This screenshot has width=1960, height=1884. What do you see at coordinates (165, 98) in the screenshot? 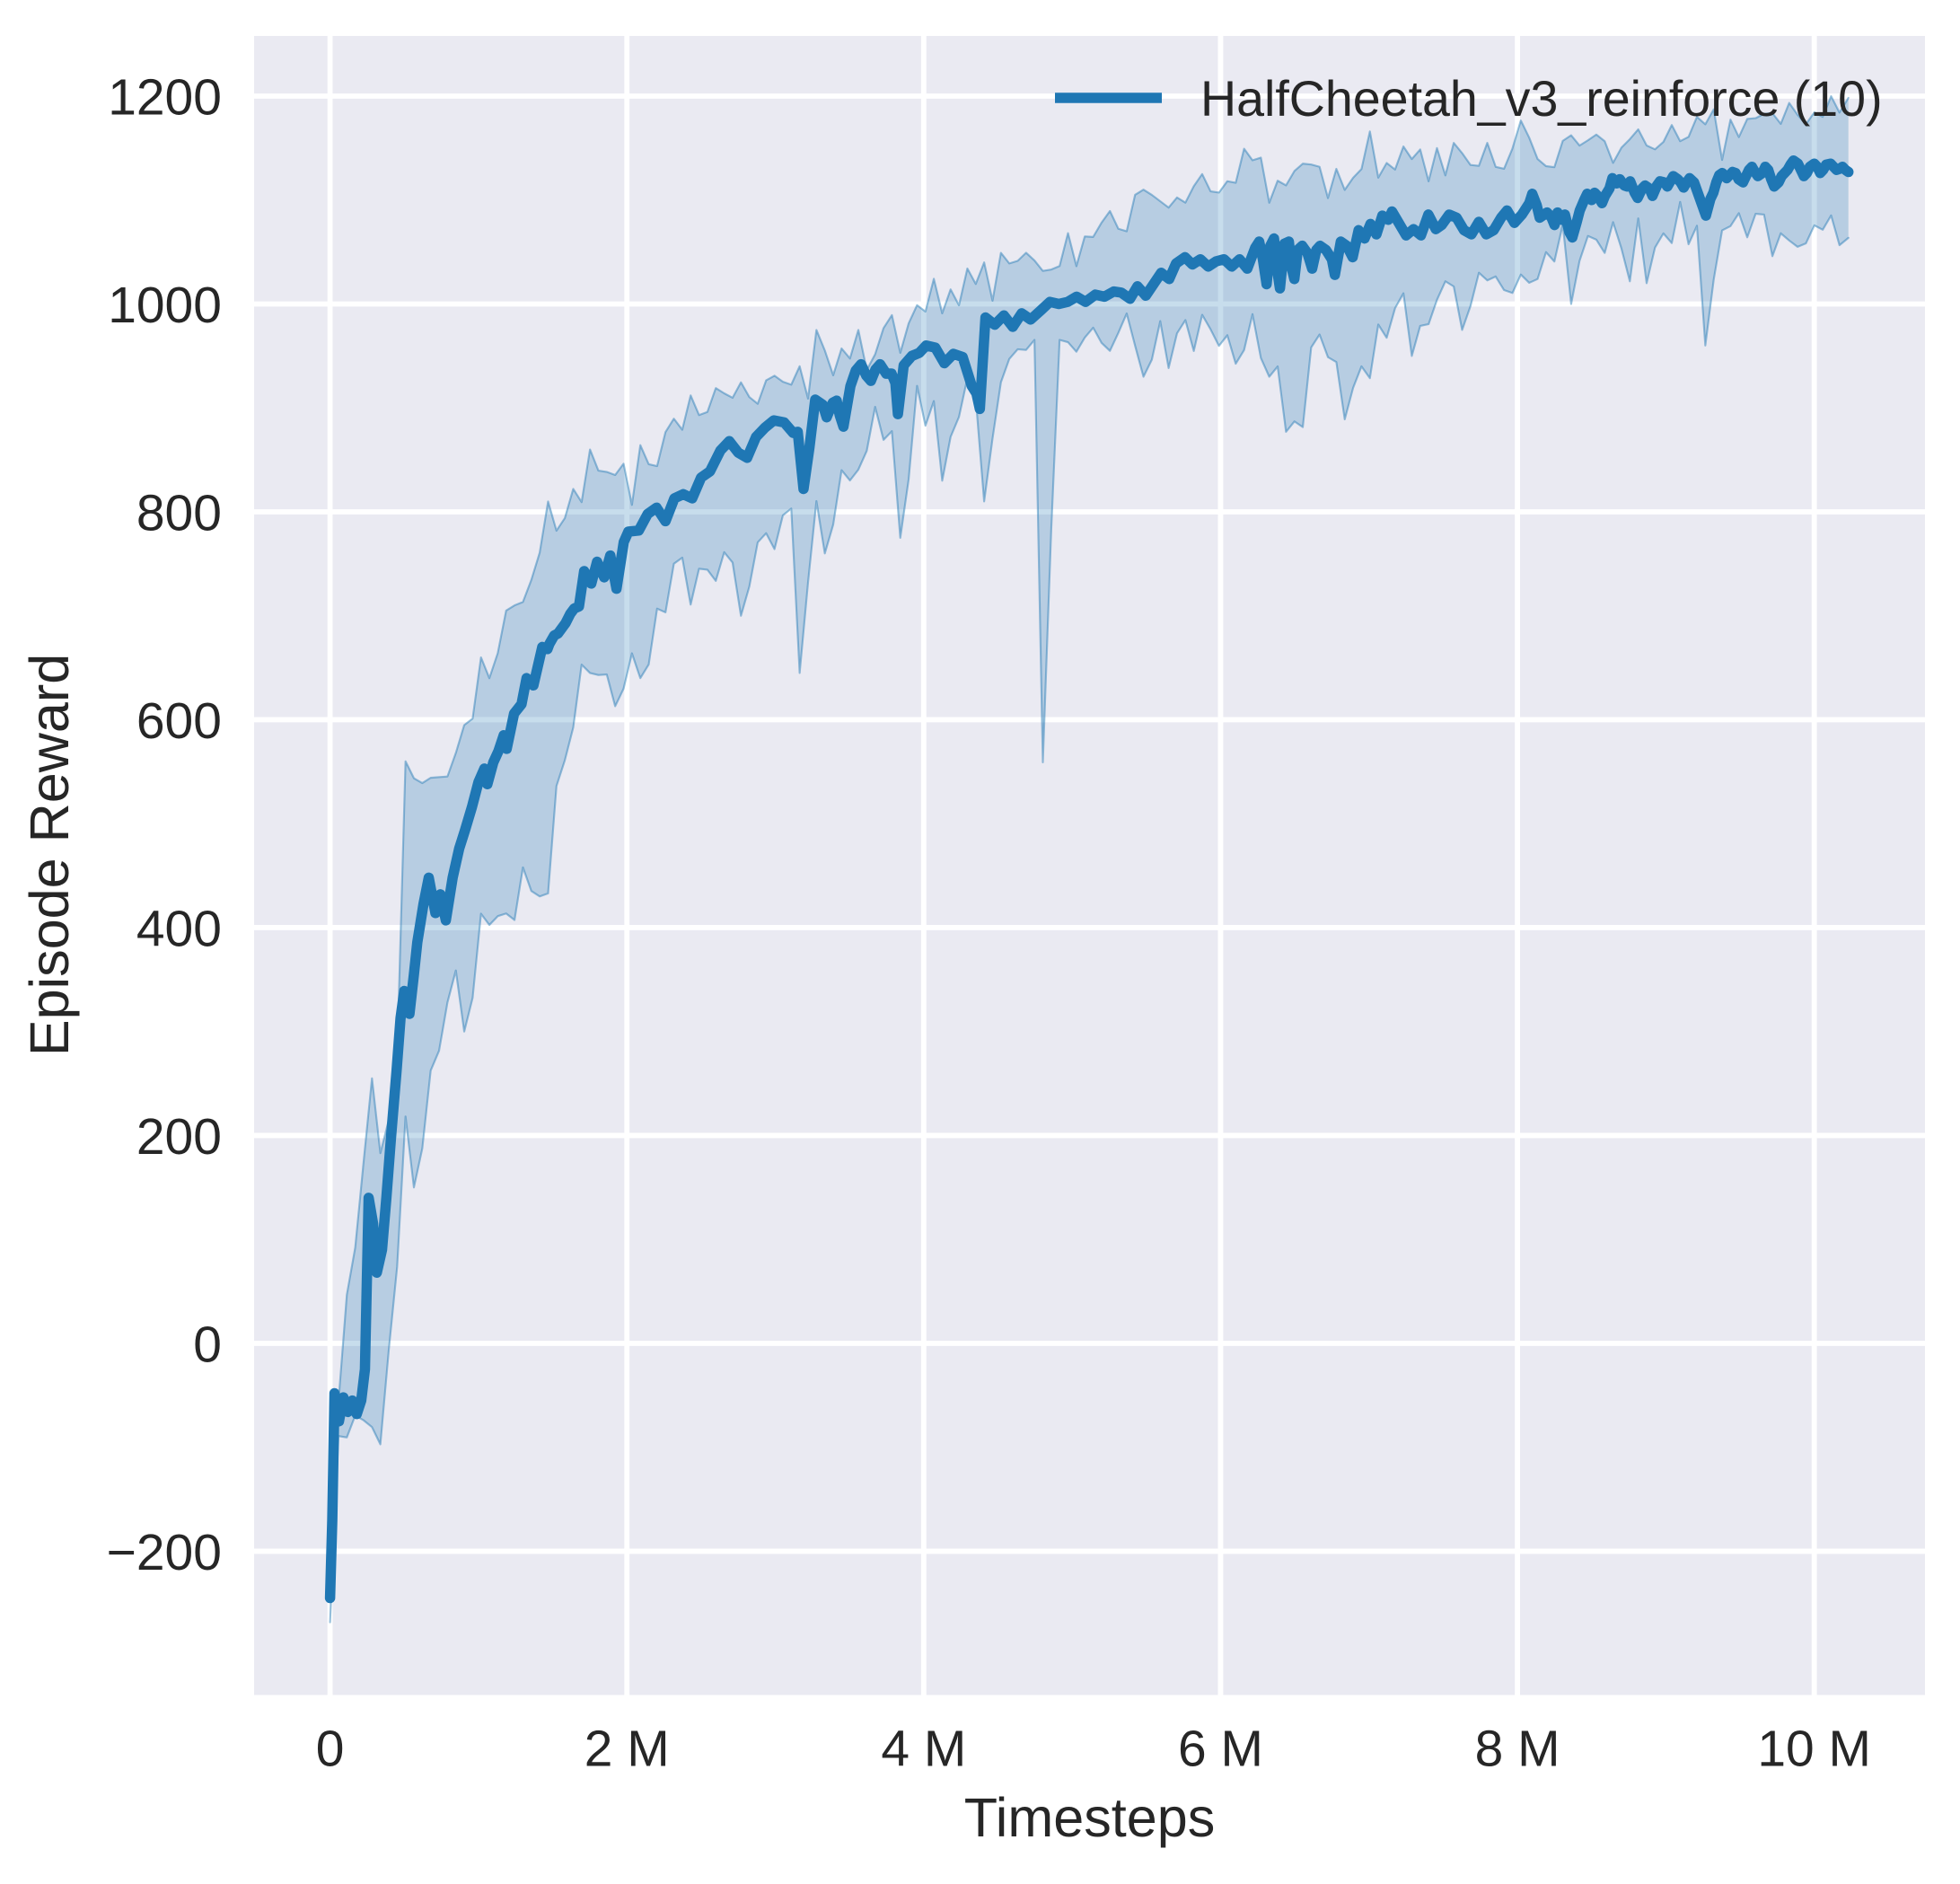
I see `svg-text: 1200` at bounding box center [165, 98].